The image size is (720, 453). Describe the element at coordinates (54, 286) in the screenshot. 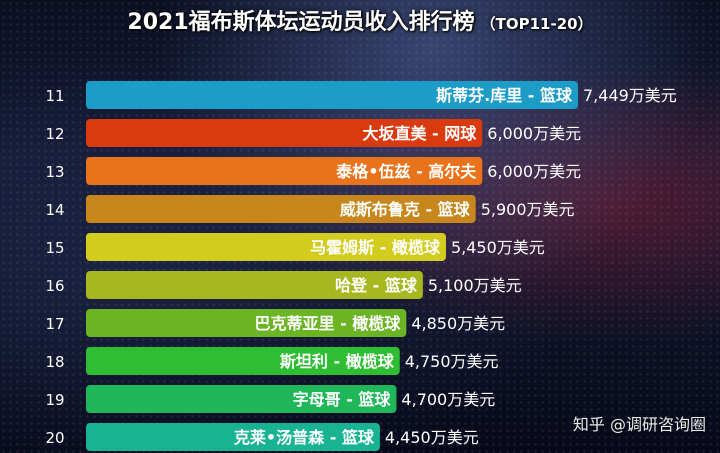

I see `rank-label: 16` at that location.